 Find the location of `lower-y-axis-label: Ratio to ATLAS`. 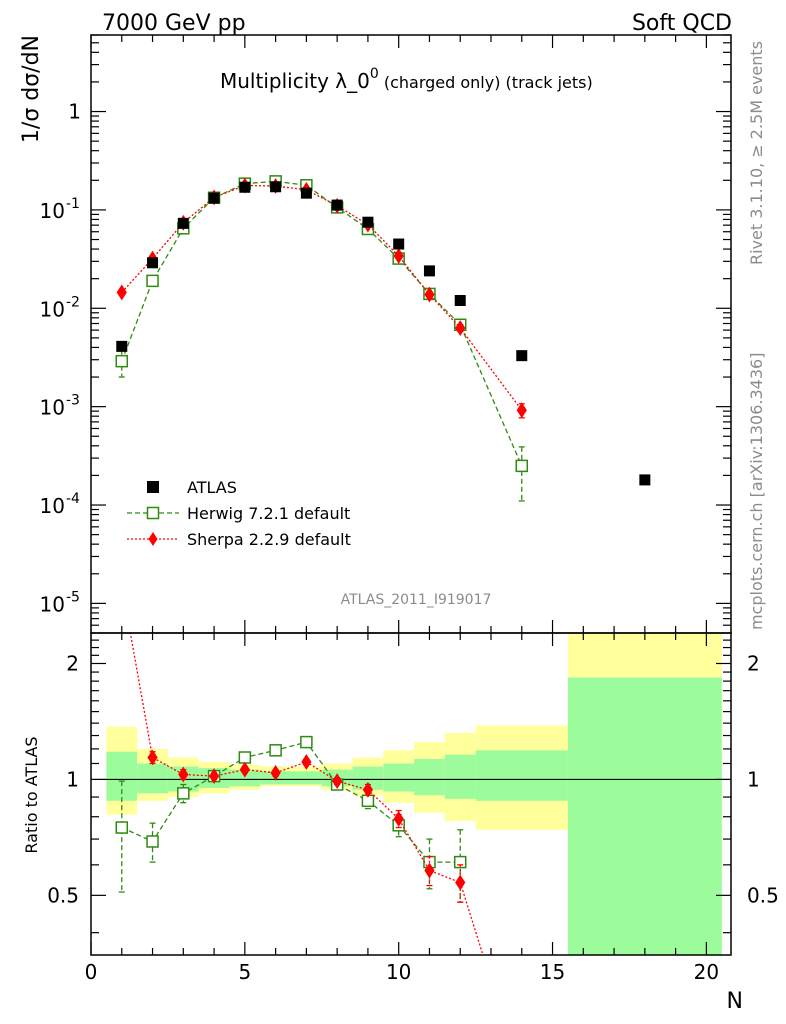

lower-y-axis-label: Ratio to ATLAS is located at coordinates (31, 794).